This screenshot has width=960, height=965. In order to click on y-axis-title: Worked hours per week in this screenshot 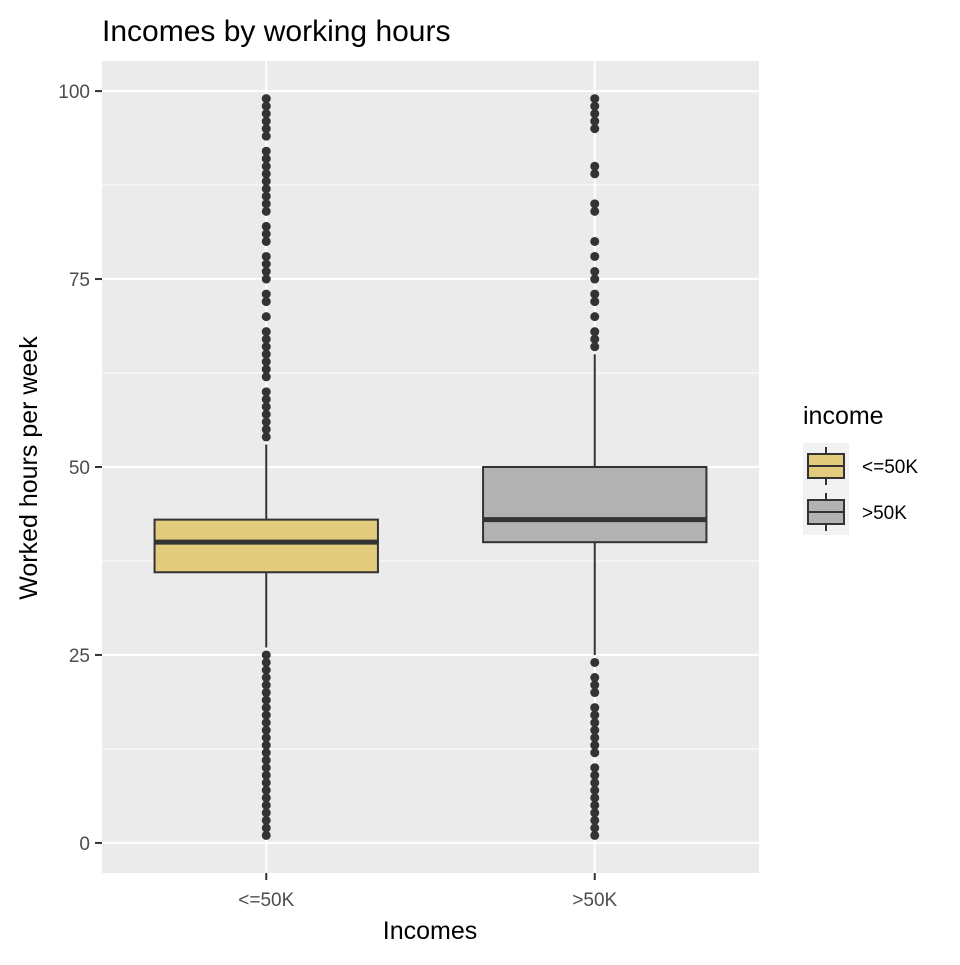, I will do `click(29, 468)`.